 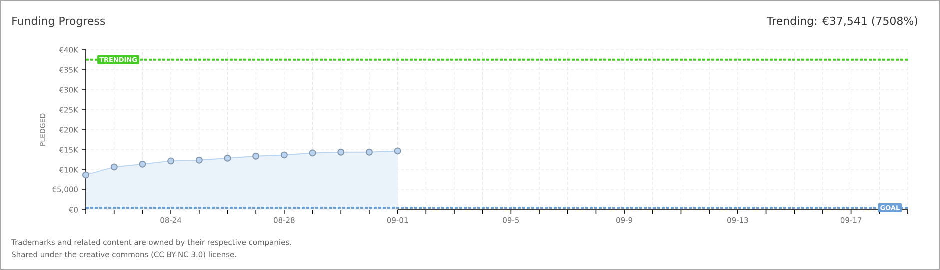 What do you see at coordinates (842, 22) in the screenshot?
I see `chart-subtitle: Trending: €37,541 (7508%)` at bounding box center [842, 22].